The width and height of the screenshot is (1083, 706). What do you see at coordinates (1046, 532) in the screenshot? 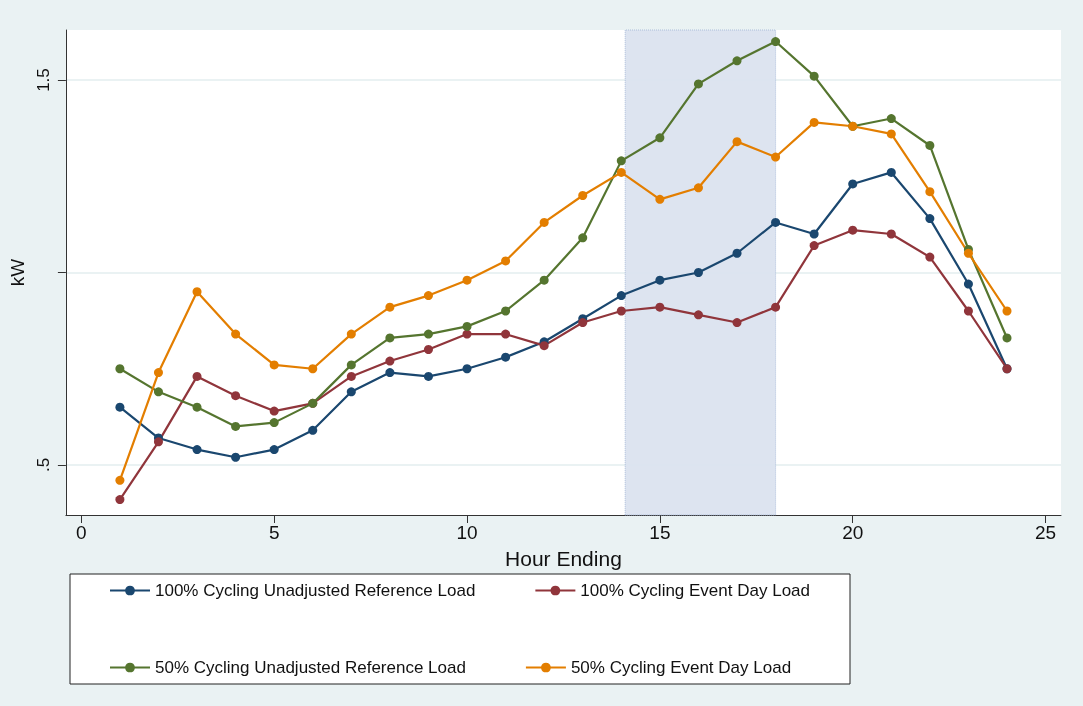
I see `x-tick-label: 25` at bounding box center [1046, 532].